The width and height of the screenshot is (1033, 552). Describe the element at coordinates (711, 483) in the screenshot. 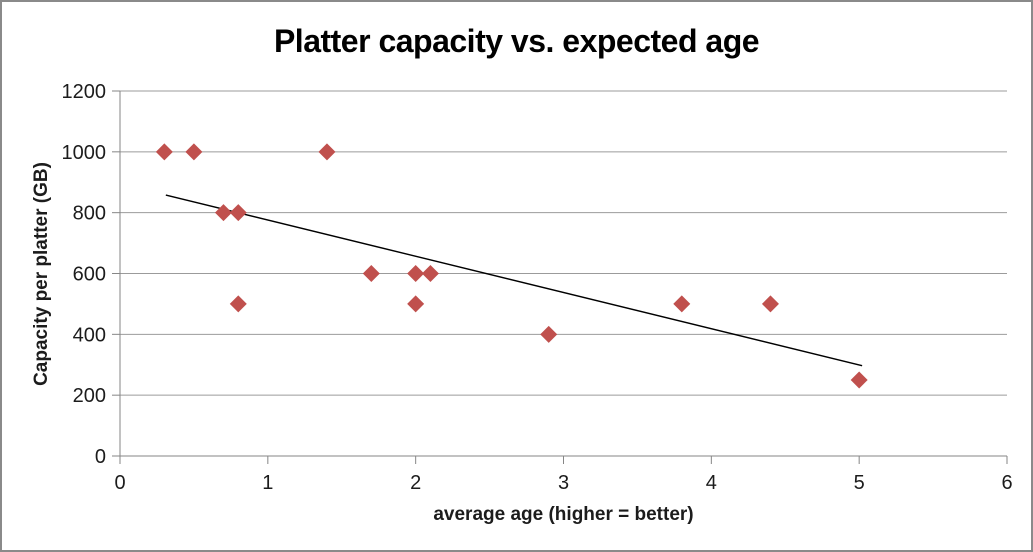

I see `x-tick-label: 4` at that location.